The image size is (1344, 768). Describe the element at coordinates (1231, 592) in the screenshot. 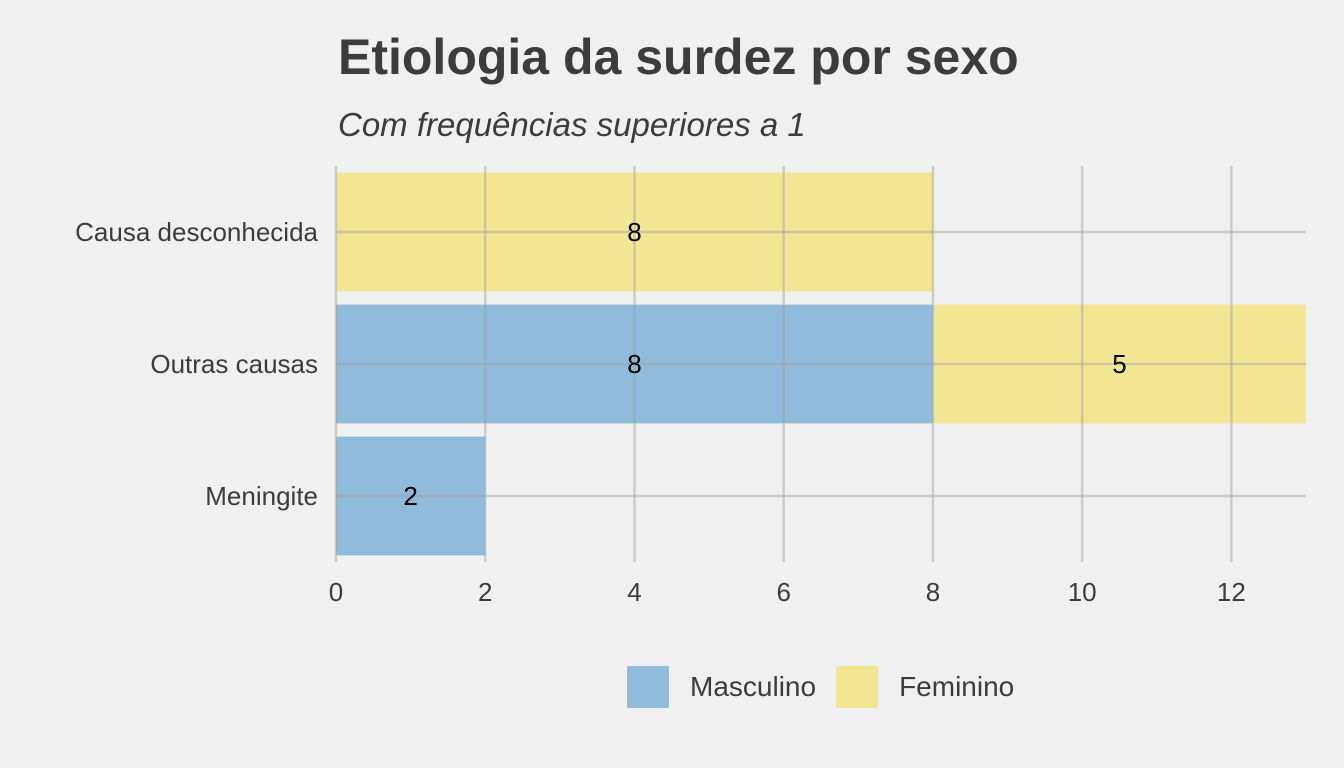

I see `x-tick-label: 12` at that location.